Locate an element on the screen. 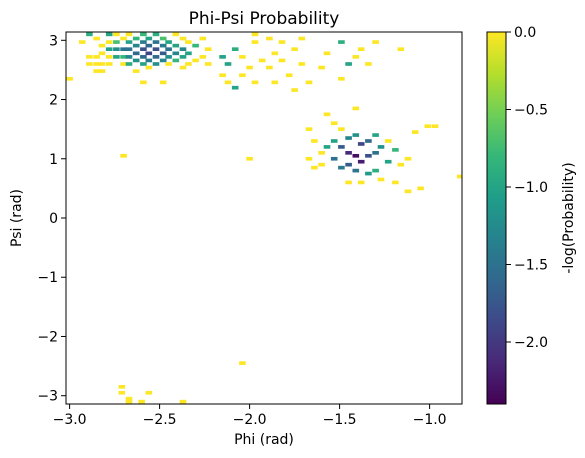 The height and width of the screenshot is (458, 585). chart-title: Phi-Psi Probability is located at coordinates (264, 19).